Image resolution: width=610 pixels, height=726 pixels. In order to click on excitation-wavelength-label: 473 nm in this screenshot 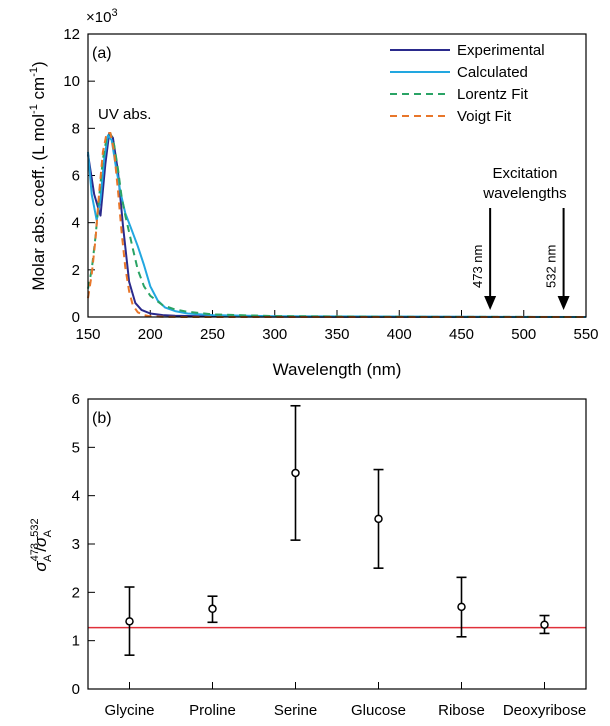, I will do `click(477, 266)`.